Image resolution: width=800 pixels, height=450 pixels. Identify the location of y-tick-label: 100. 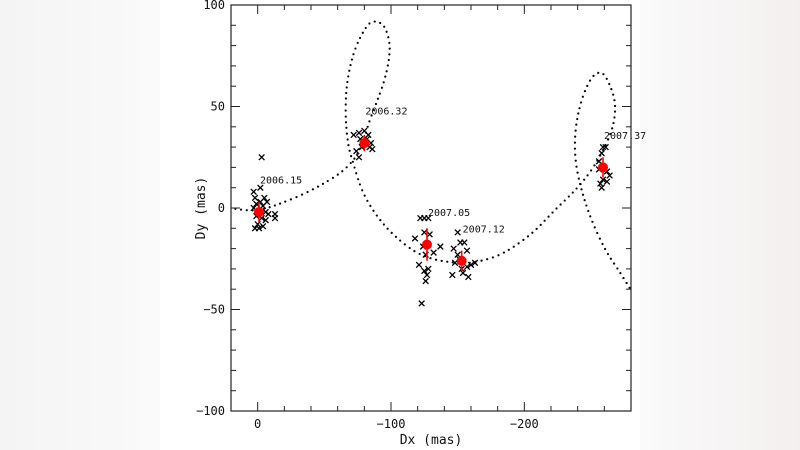
(214, 6).